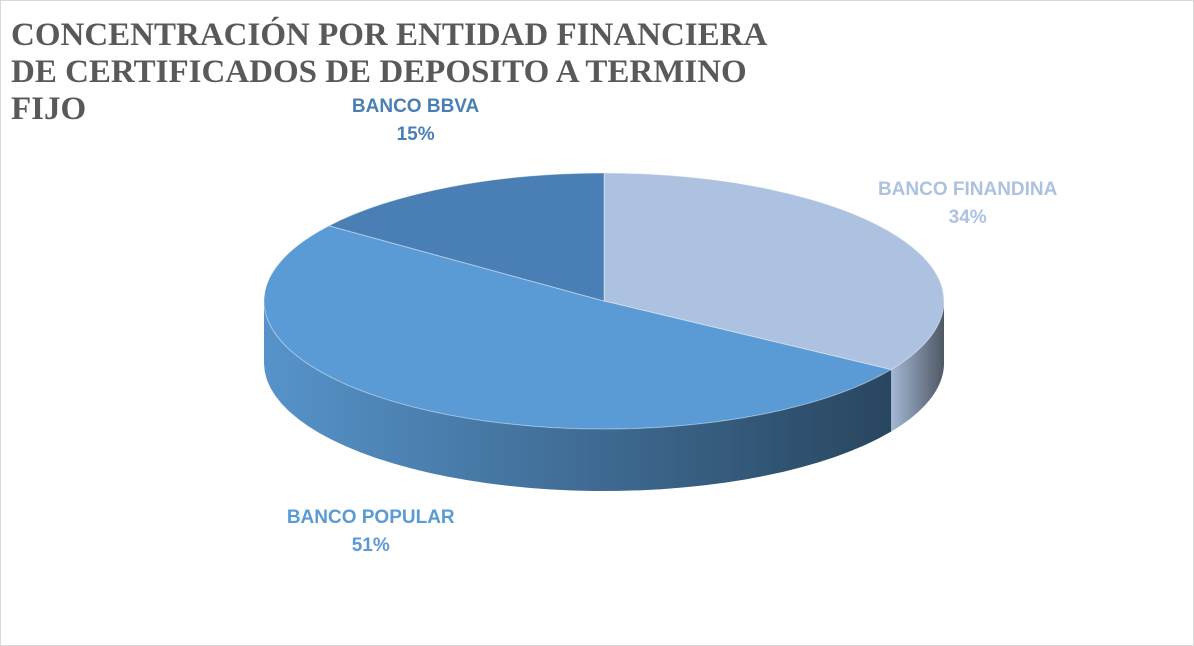 The height and width of the screenshot is (646, 1194). I want to click on data-label-name: BANCO POPULAR, so click(371, 517).